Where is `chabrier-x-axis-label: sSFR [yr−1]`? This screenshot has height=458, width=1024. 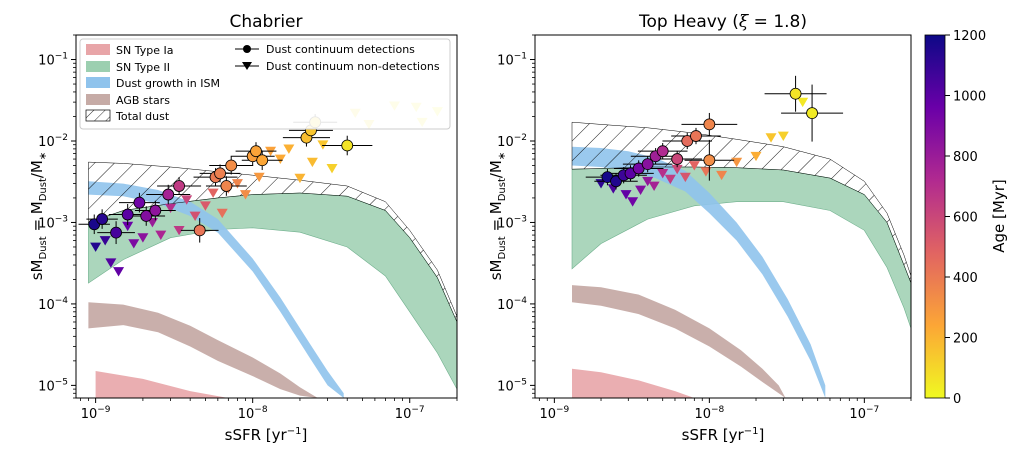 chabrier-x-axis-label: sSFR [yr−1] is located at coordinates (266, 435).